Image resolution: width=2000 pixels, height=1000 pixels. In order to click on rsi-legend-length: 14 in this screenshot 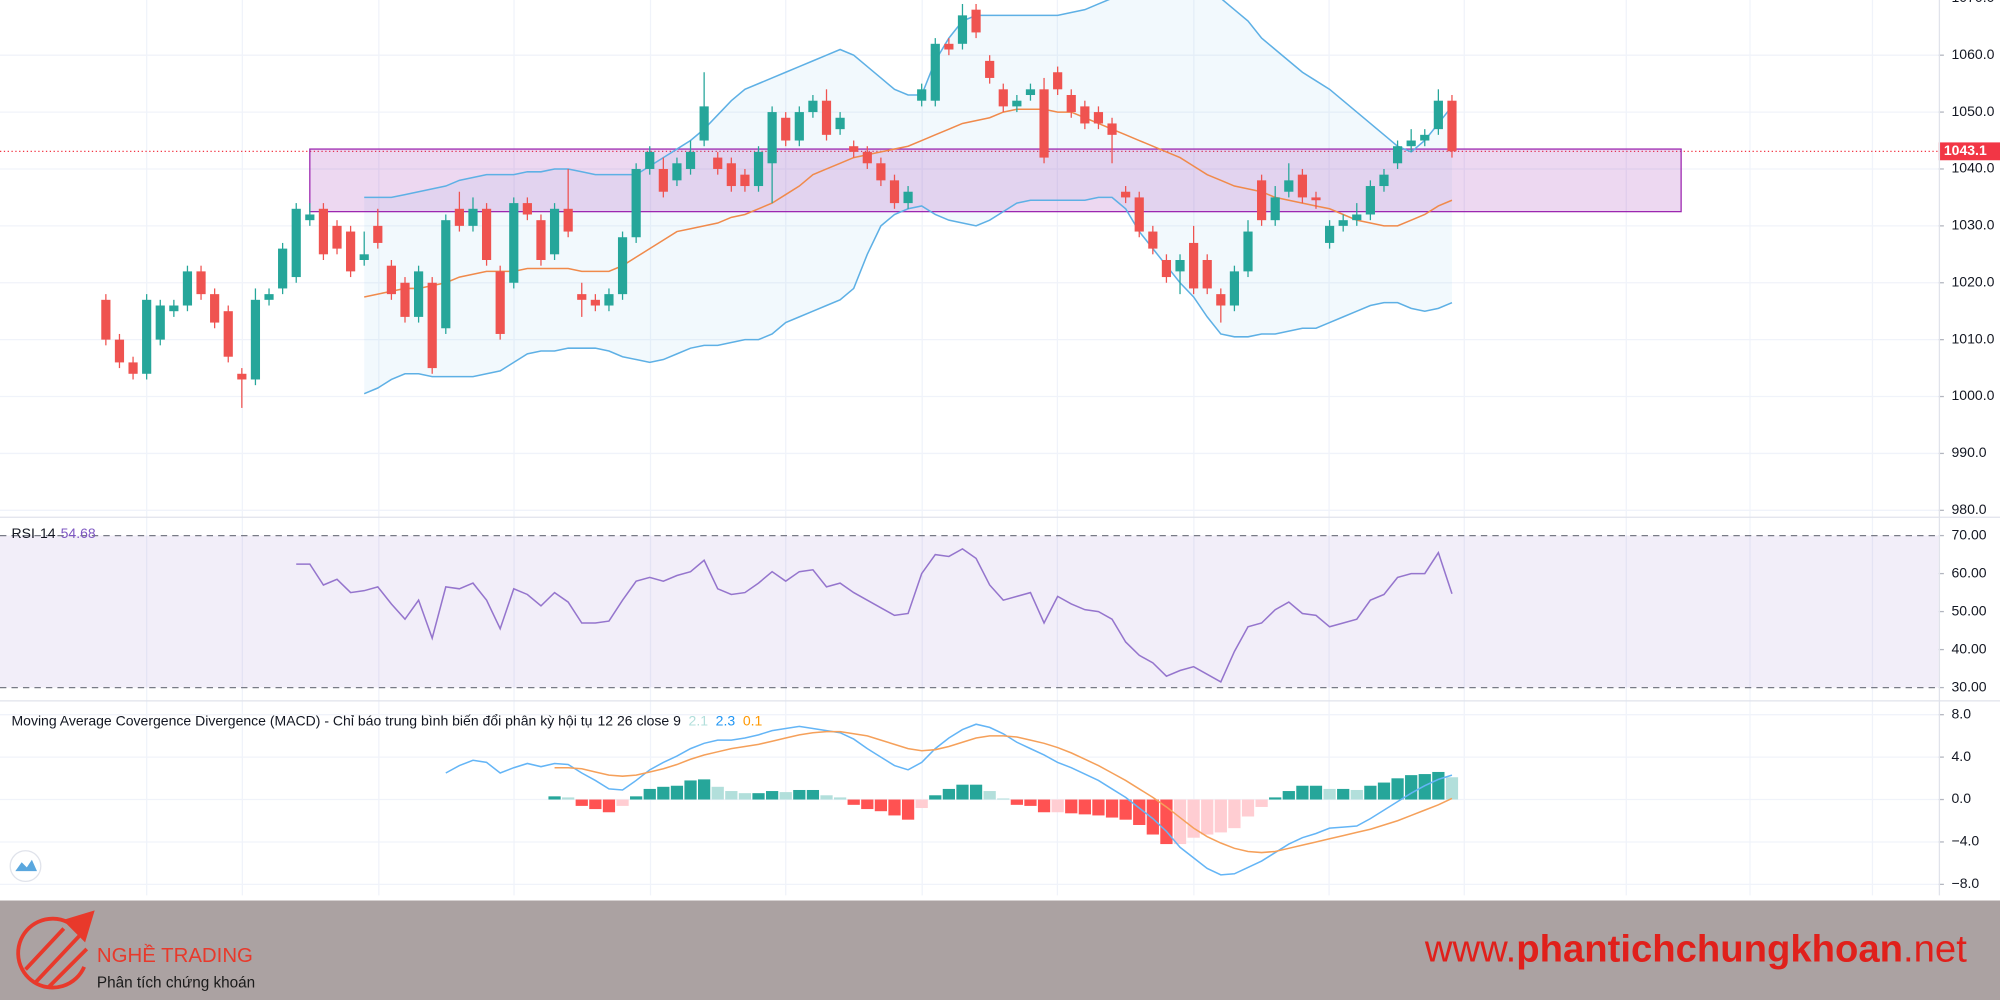, I will do `click(48, 533)`.